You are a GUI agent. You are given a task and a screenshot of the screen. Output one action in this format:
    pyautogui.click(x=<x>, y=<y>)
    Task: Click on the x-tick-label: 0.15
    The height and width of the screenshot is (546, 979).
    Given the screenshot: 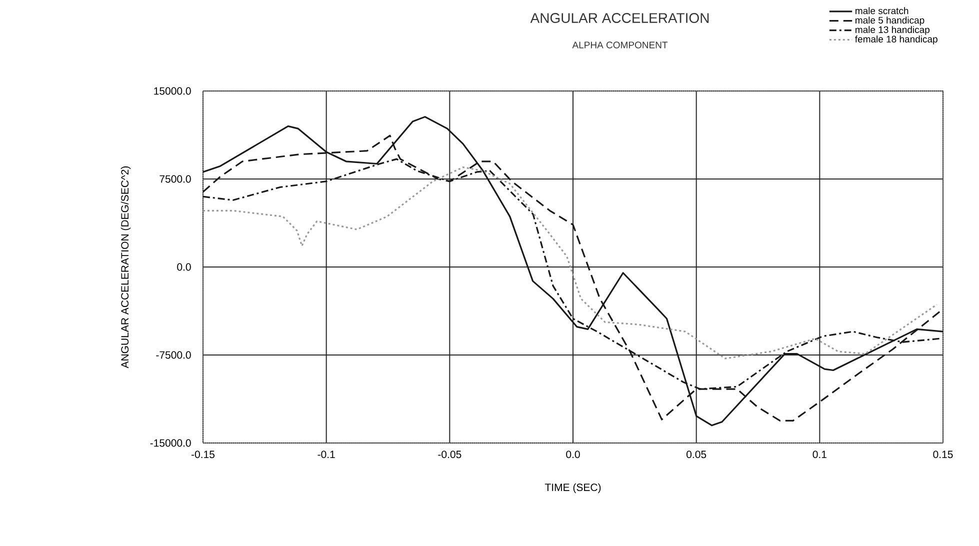 What is the action you would take?
    pyautogui.click(x=943, y=454)
    